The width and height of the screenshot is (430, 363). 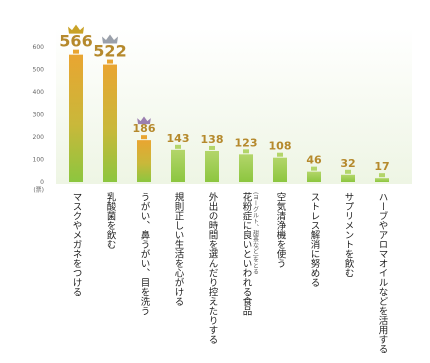 I want to click on y-tick-label: 100, so click(x=39, y=160).